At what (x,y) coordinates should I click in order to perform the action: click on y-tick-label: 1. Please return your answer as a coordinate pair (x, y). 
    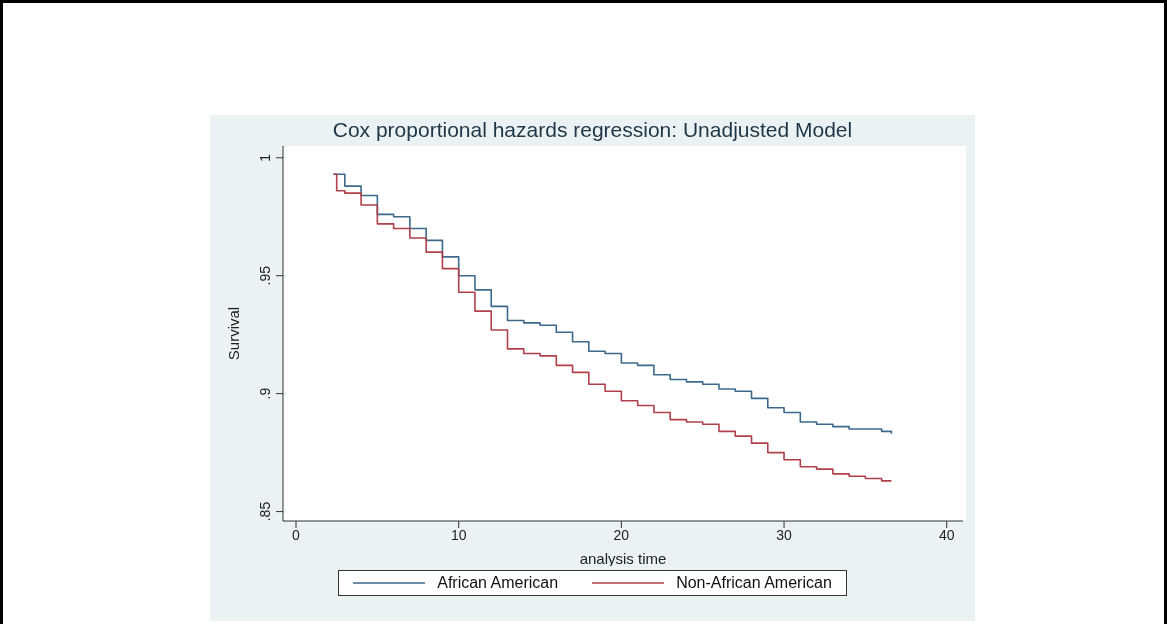
    Looking at the image, I should click on (265, 157).